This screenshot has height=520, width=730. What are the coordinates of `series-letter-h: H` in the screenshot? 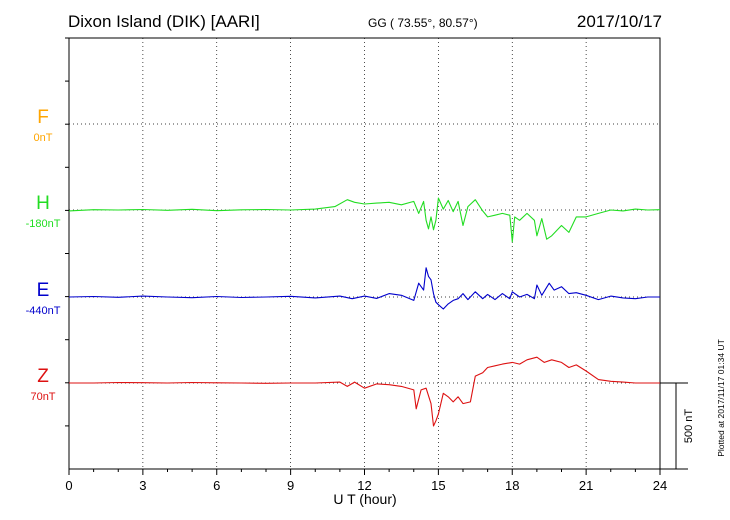 It's located at (43, 203).